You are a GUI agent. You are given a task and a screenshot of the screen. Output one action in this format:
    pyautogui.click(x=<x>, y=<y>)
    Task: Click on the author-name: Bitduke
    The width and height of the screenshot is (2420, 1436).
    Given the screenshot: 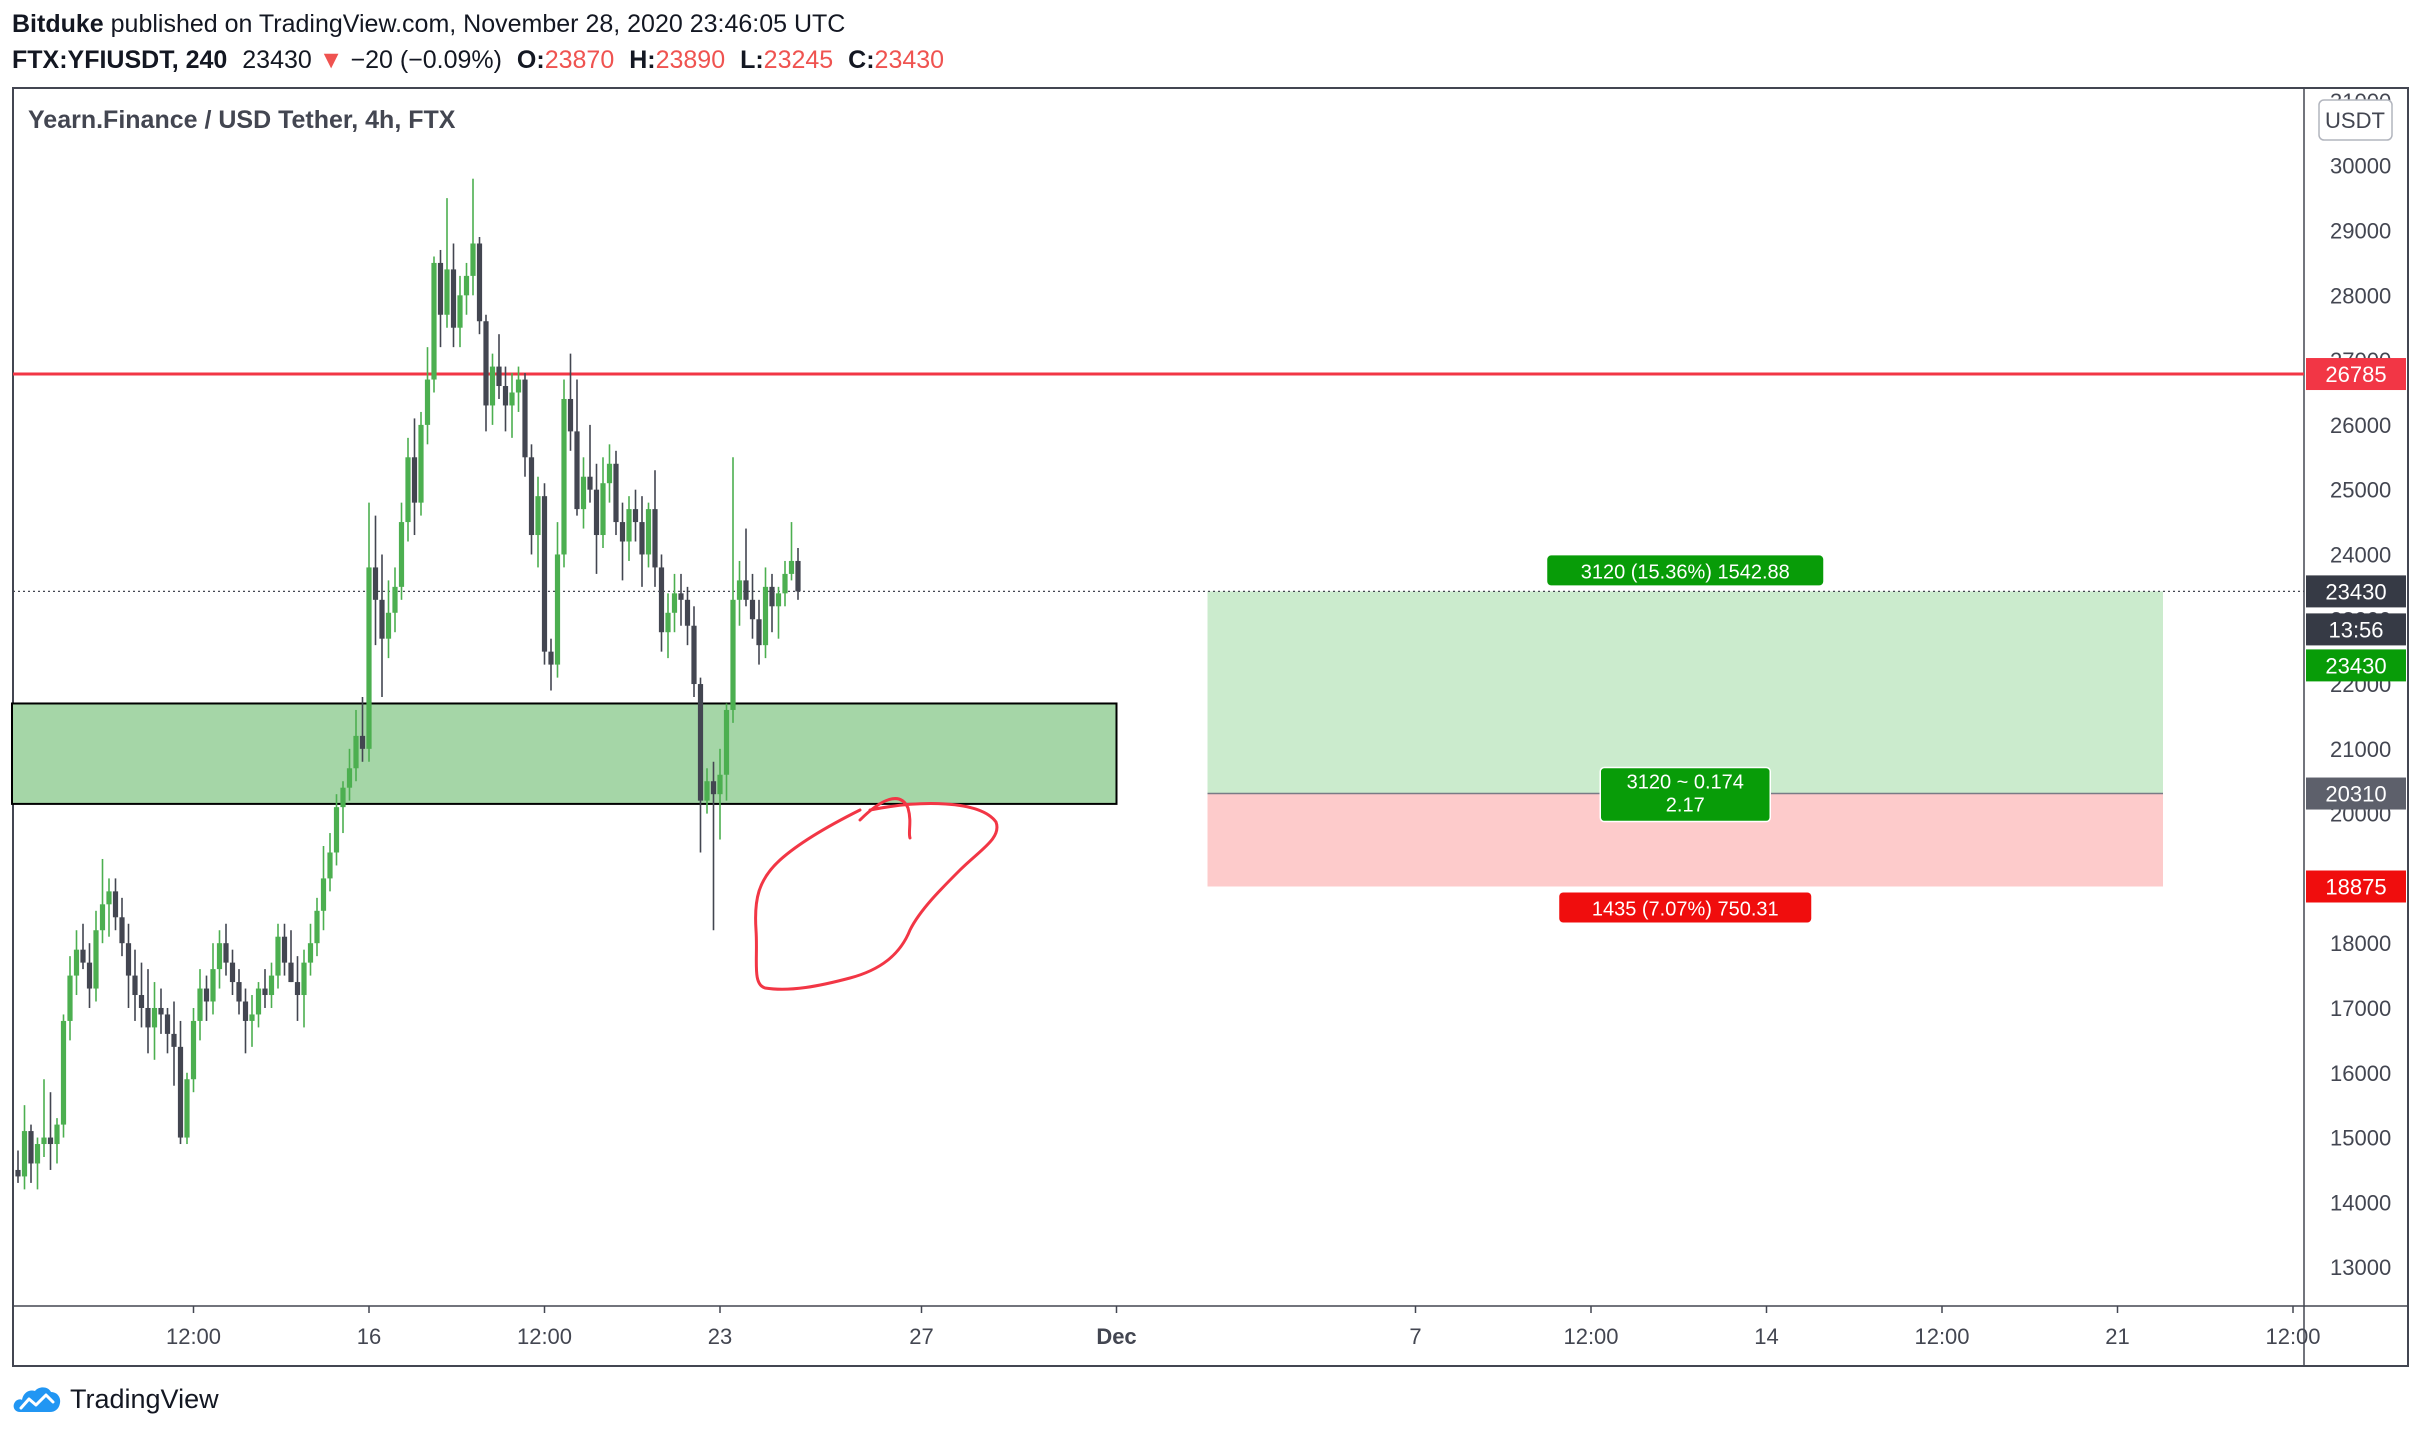 What is the action you would take?
    pyautogui.click(x=58, y=24)
    